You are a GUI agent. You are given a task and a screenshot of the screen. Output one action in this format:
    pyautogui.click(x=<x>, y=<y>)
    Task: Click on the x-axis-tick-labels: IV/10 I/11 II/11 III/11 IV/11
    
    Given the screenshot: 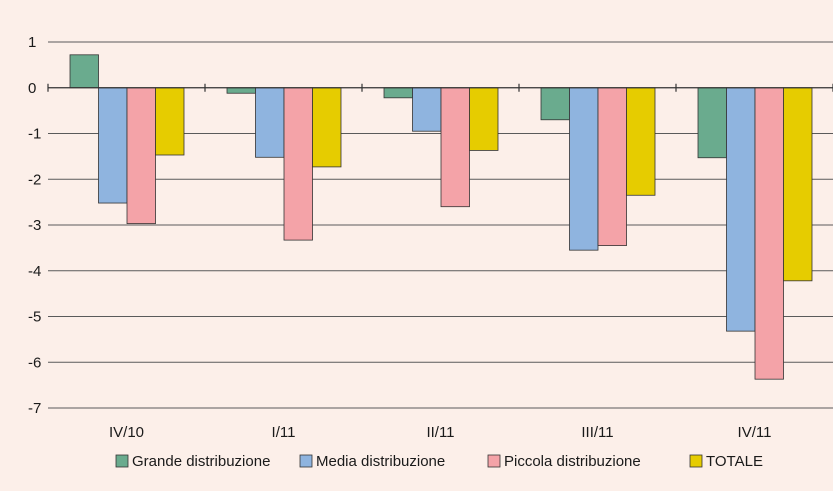 What is the action you would take?
    pyautogui.click(x=440, y=432)
    